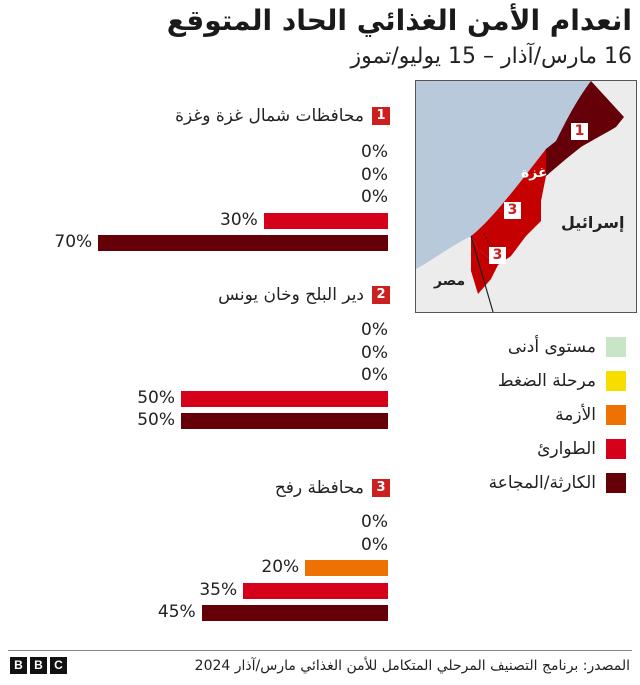  I want to click on bar-row: 35%, so click(320, 589).